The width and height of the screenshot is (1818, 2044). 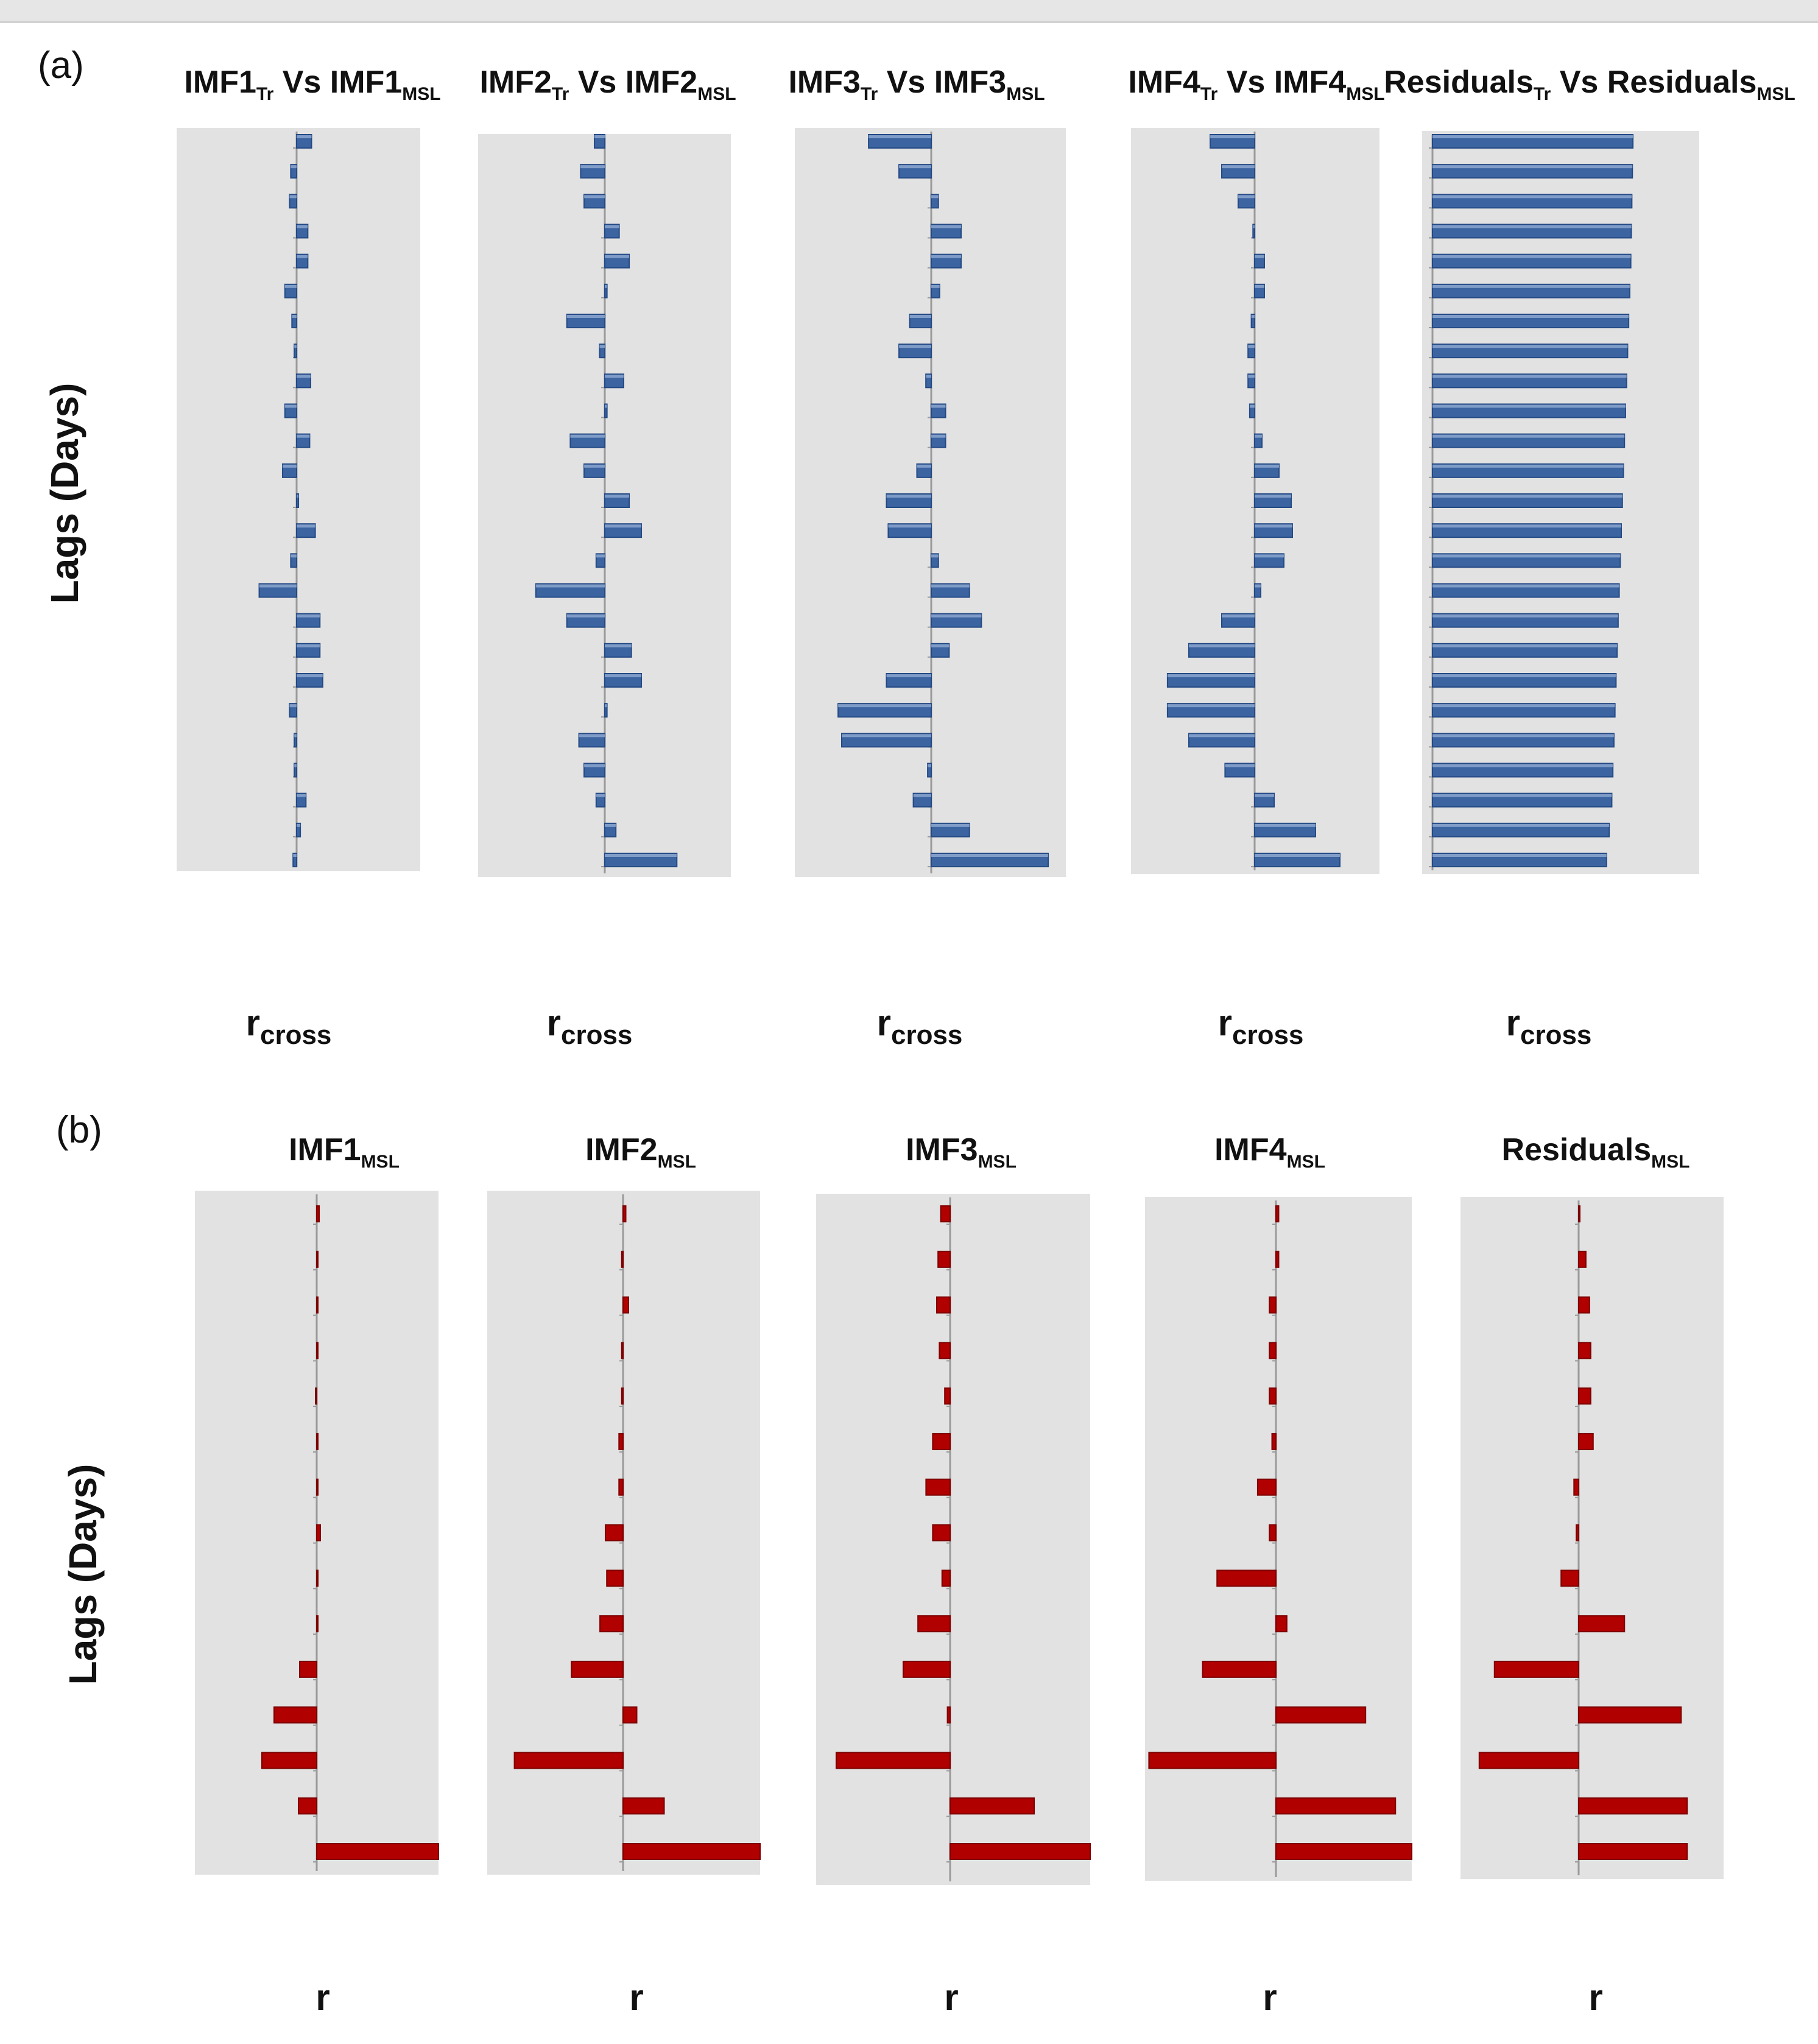 I want to click on panel-a-label: (a), so click(x=61, y=65).